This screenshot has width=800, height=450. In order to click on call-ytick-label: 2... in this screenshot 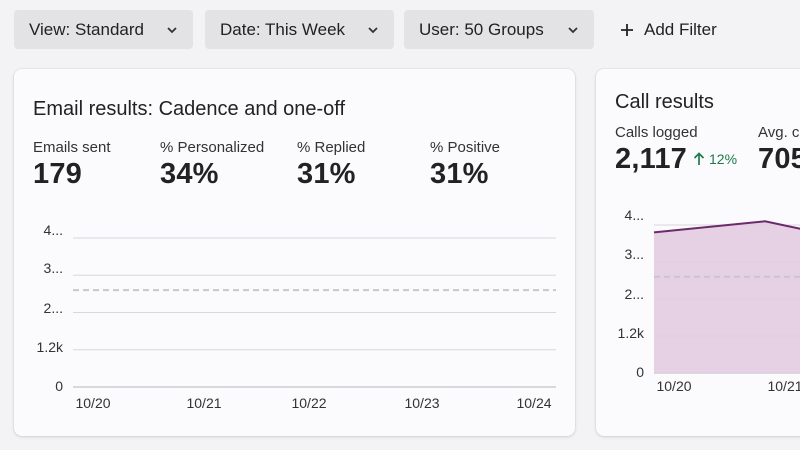, I will do `click(634, 294)`.